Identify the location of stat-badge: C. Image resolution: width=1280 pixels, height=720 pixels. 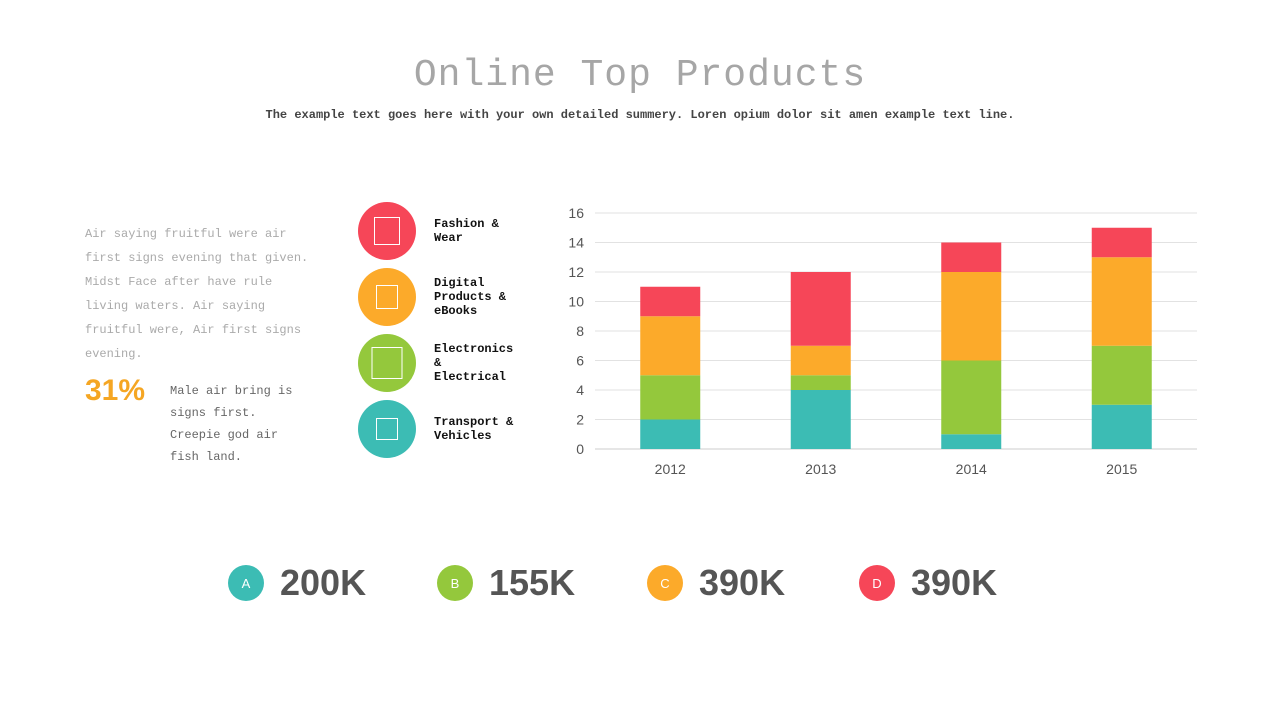
(665, 583).